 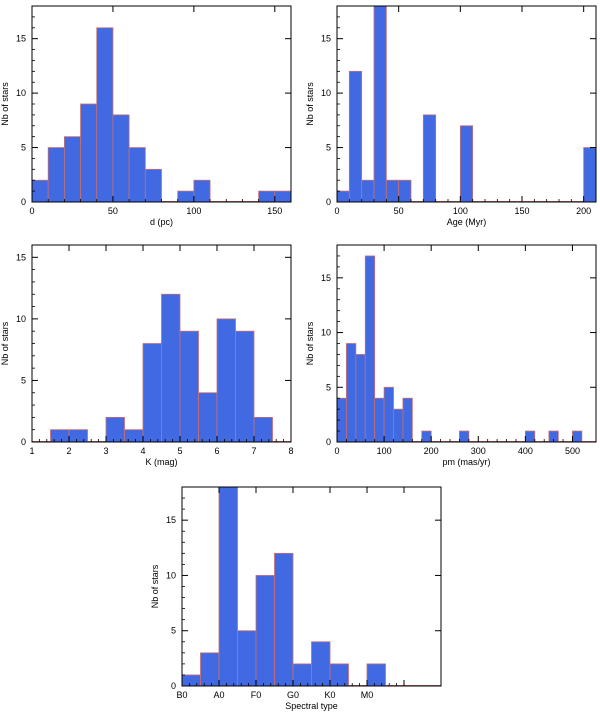 I want to click on x-tick-label: 8, so click(x=290, y=451).